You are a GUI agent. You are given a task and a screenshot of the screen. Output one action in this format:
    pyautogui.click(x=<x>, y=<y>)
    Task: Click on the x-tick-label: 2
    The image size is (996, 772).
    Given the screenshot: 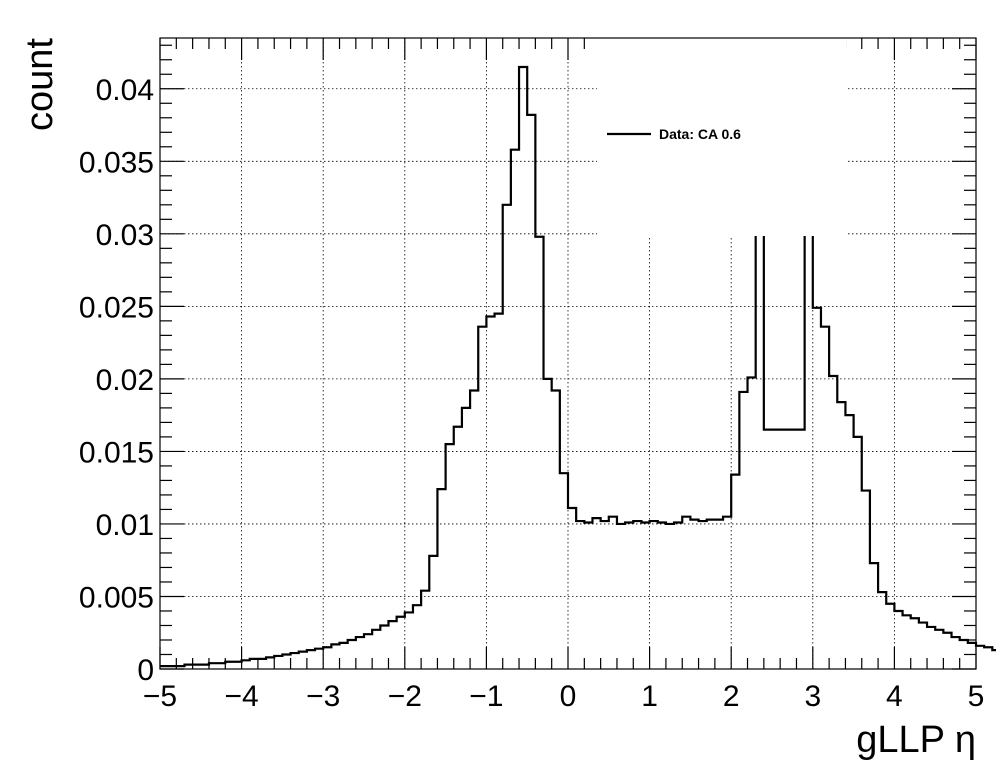 What is the action you would take?
    pyautogui.click(x=731, y=696)
    